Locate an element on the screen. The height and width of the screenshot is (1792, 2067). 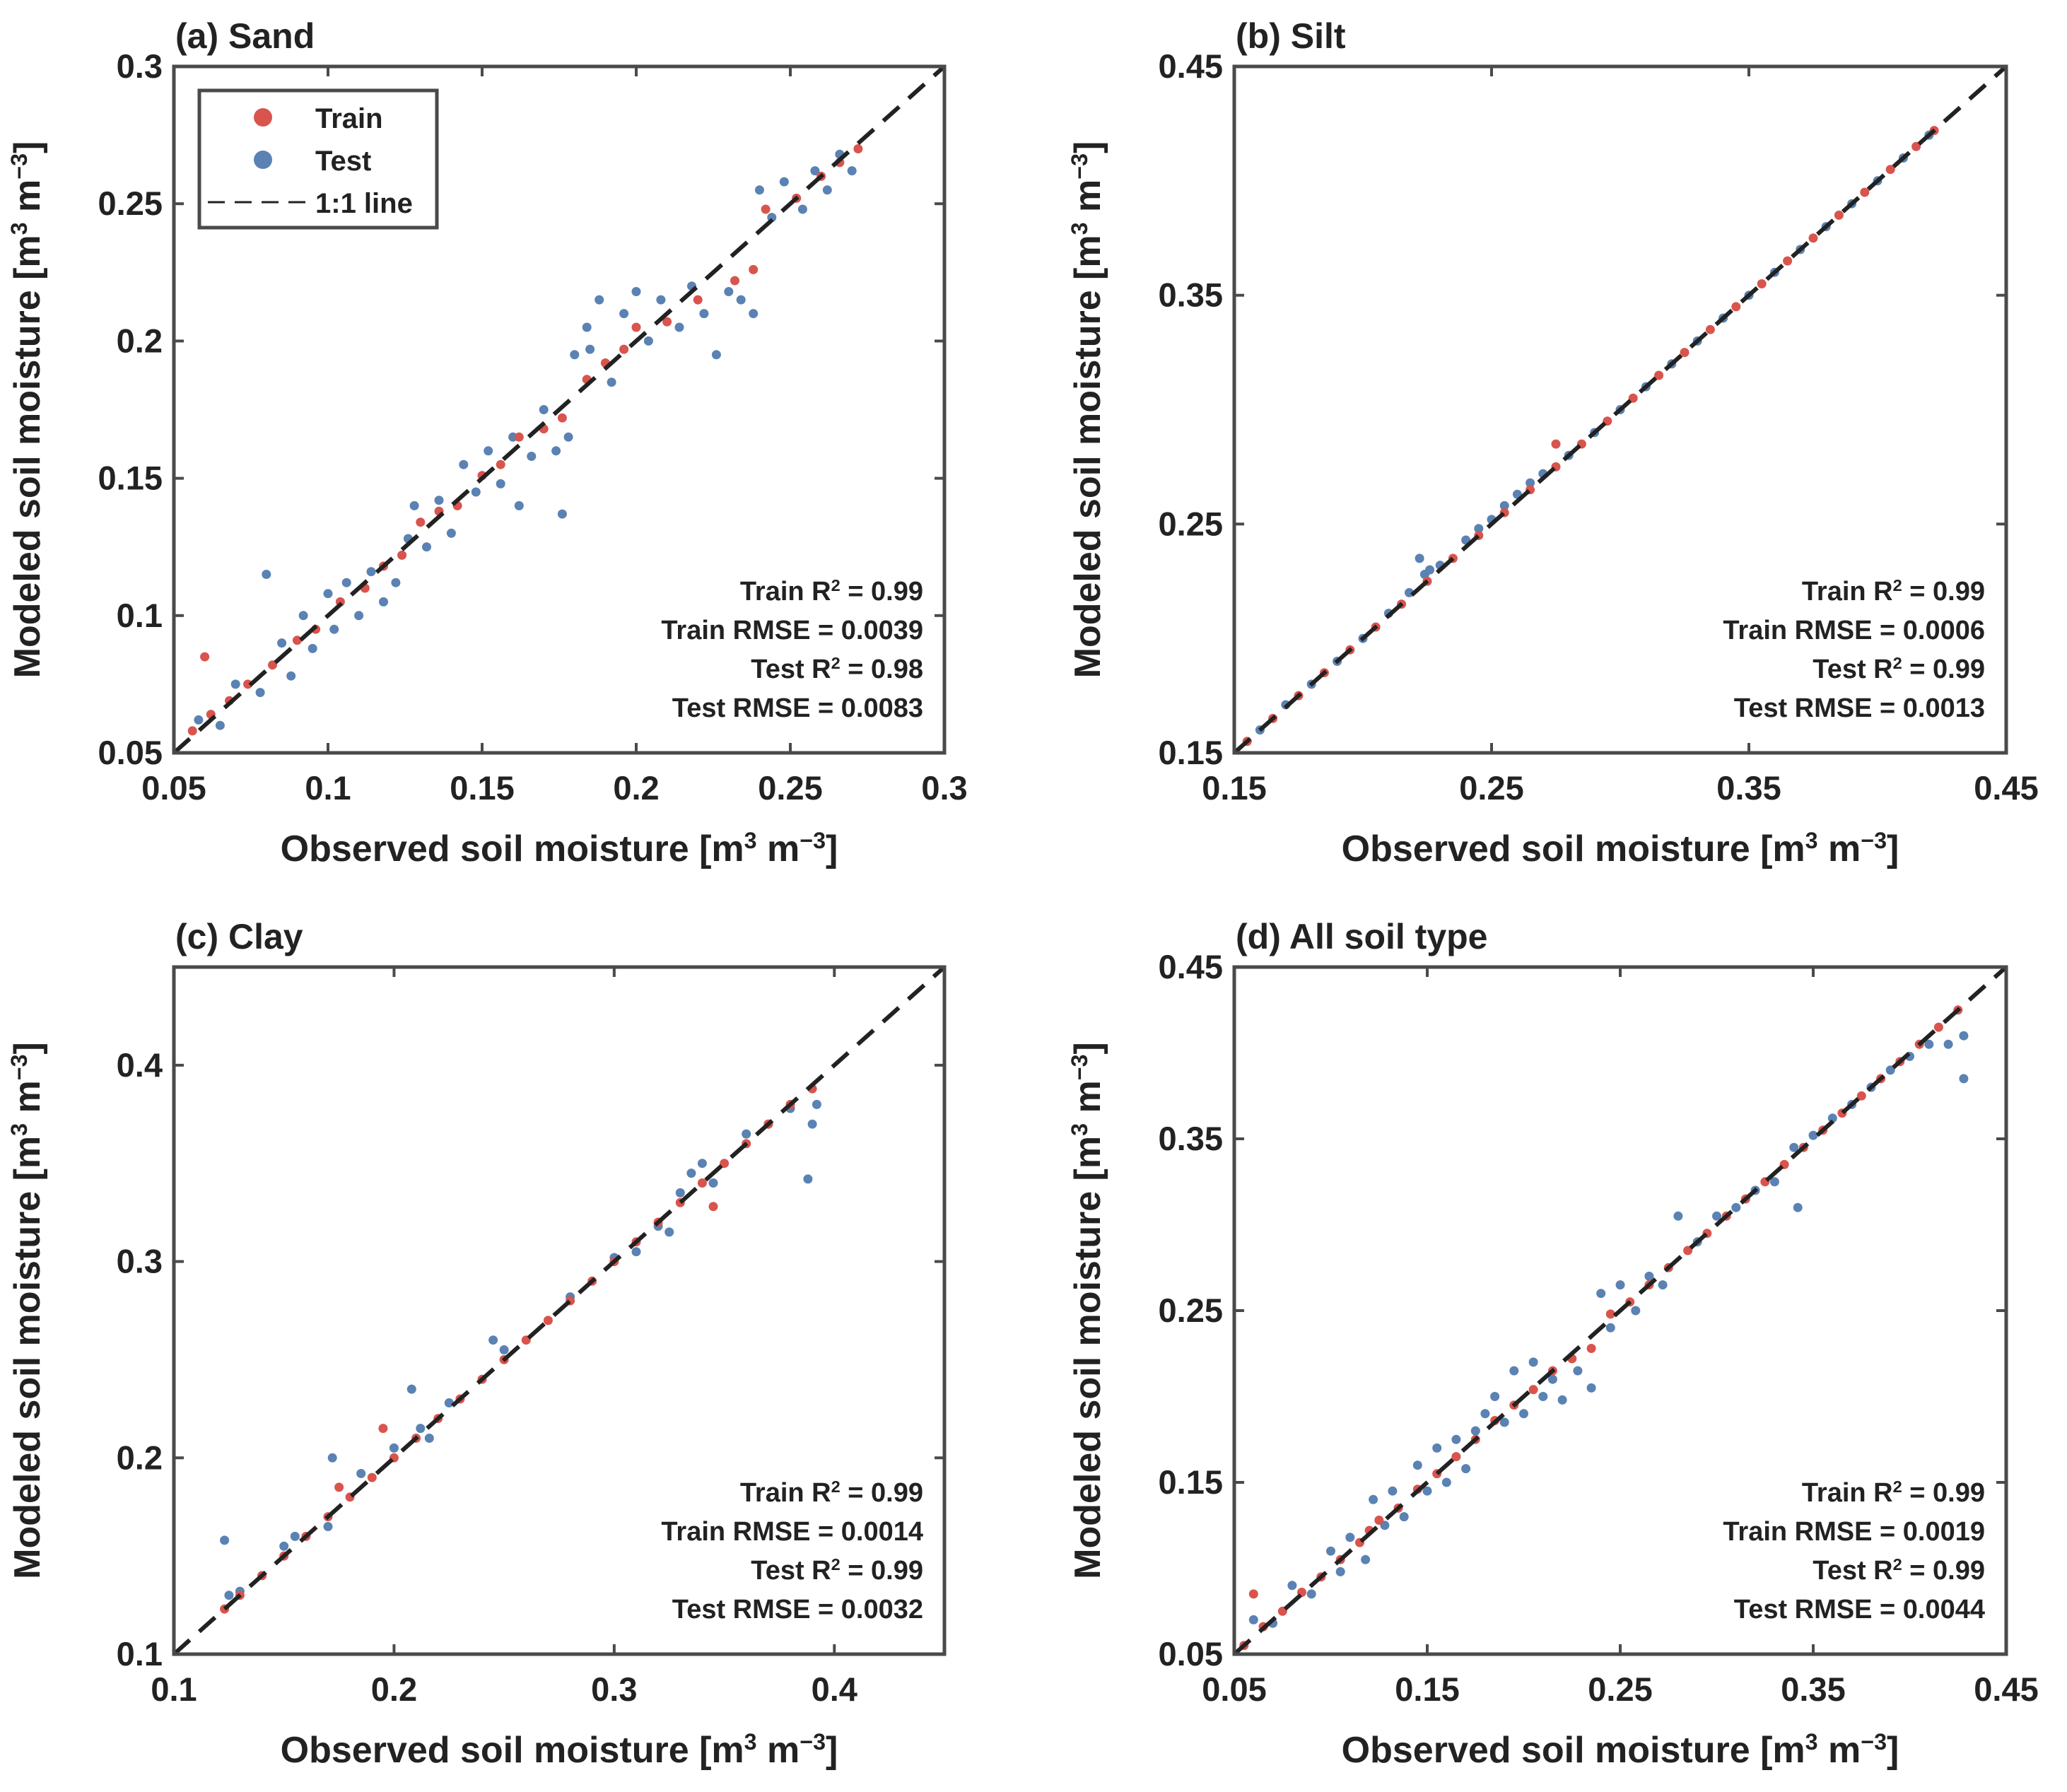
panel-title: (b) Silt is located at coordinates (1291, 36).